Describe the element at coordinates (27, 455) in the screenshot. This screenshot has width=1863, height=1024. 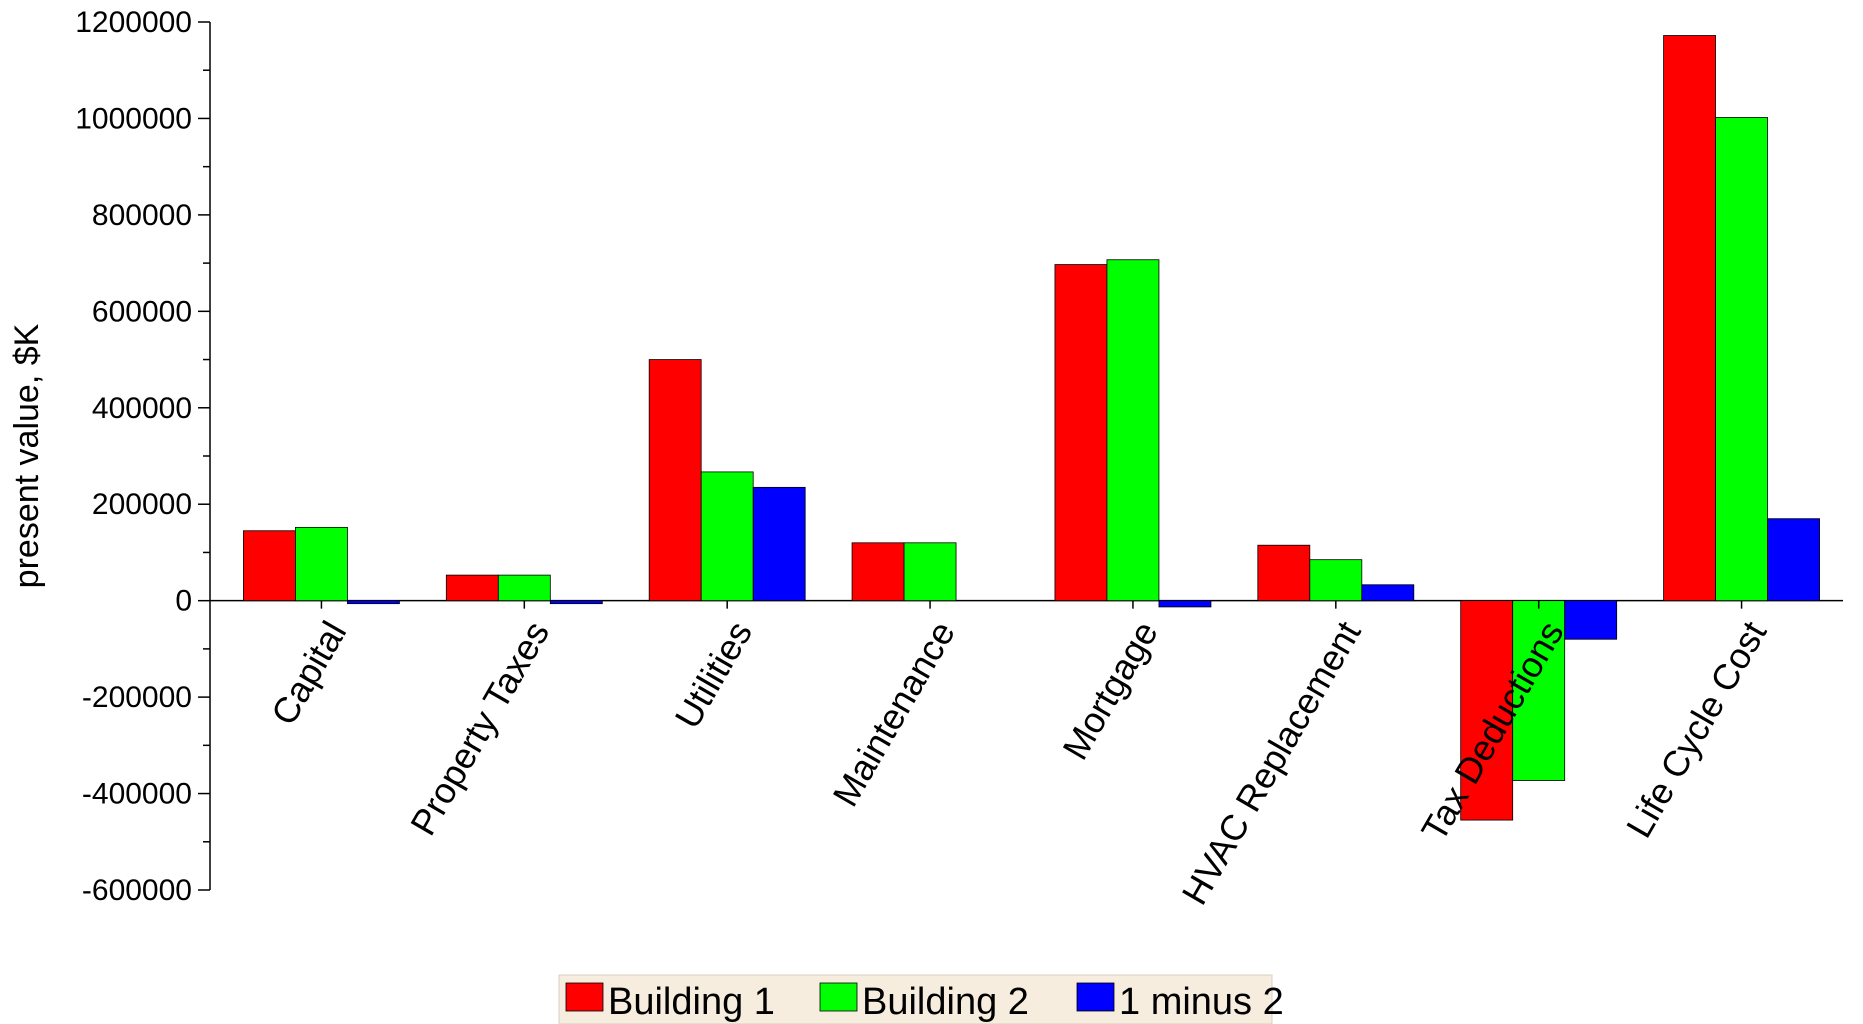
I see `y-axis-title: present value, $K` at that location.